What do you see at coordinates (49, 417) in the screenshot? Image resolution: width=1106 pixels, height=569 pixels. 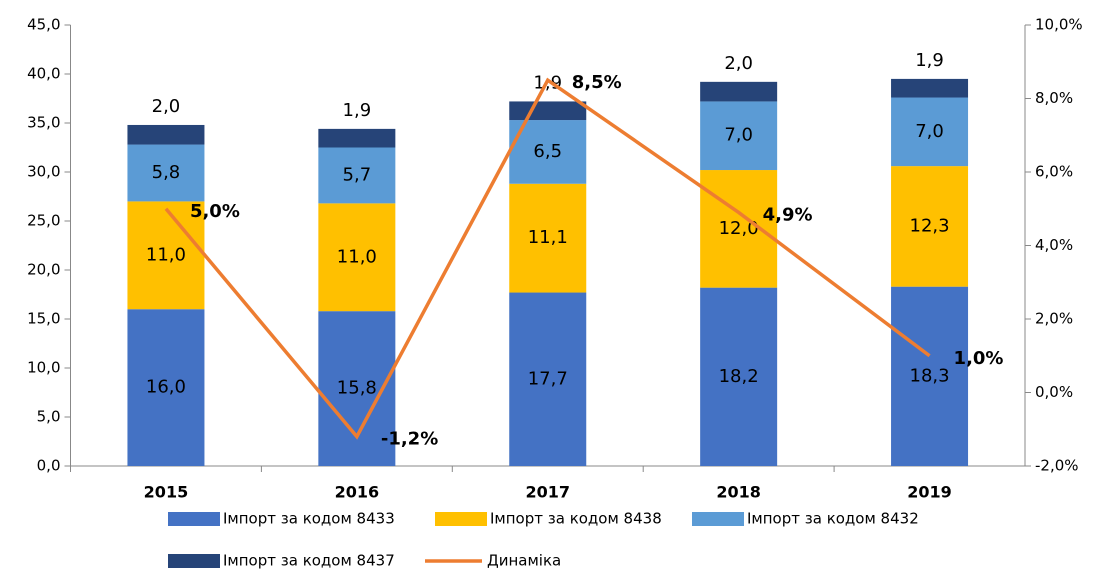 I see `y-tick-label: 5,0` at bounding box center [49, 417].